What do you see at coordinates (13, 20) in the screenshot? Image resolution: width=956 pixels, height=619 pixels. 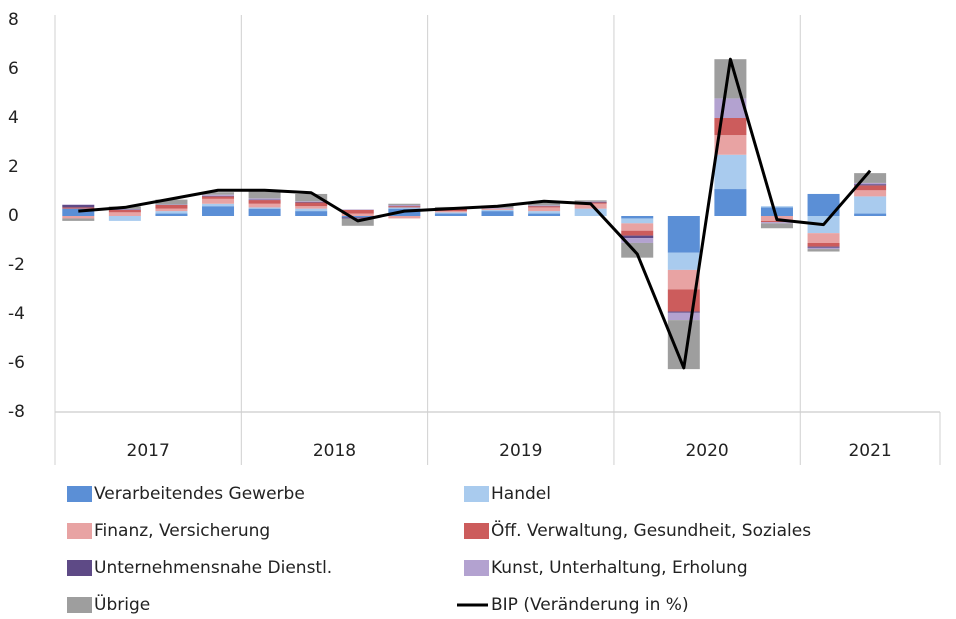 I see `y-tick-label: 8` at bounding box center [13, 20].